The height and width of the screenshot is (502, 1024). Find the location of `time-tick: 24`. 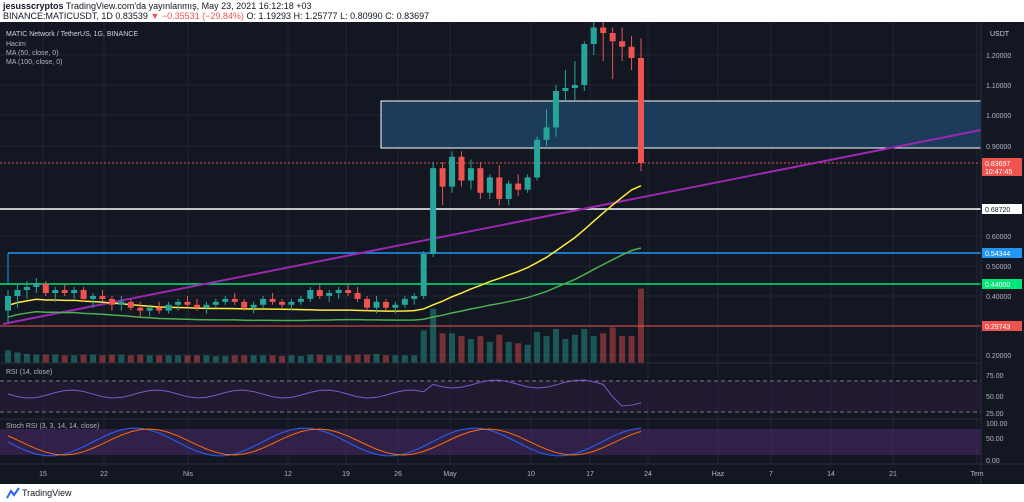

time-tick: 24 is located at coordinates (648, 474).